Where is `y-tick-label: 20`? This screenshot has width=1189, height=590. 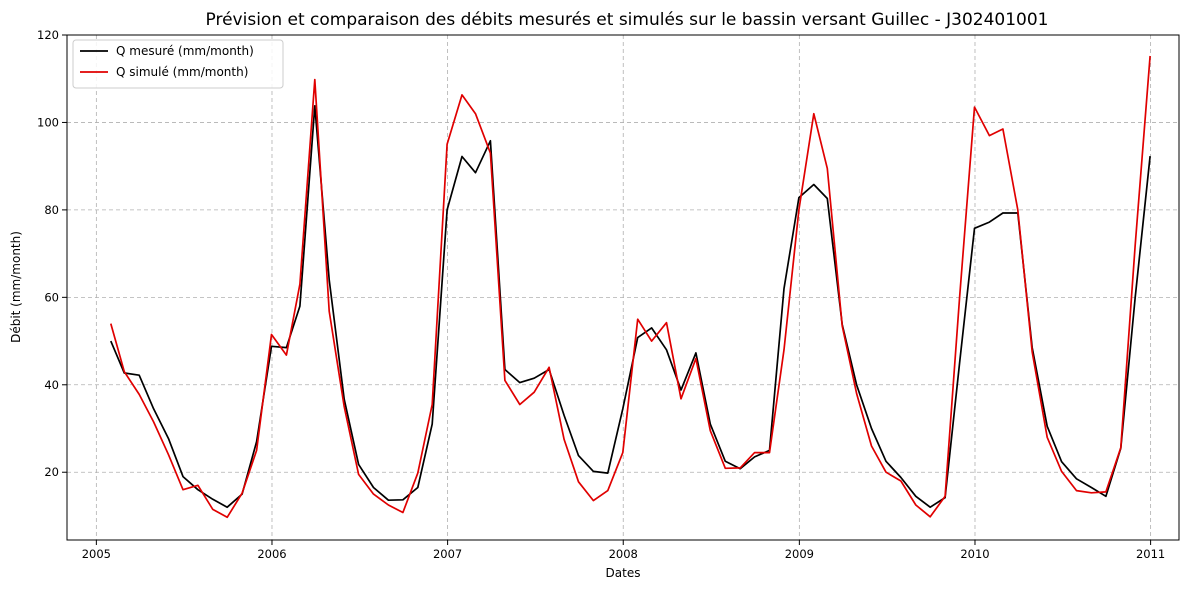 y-tick-label: 20 is located at coordinates (51, 472).